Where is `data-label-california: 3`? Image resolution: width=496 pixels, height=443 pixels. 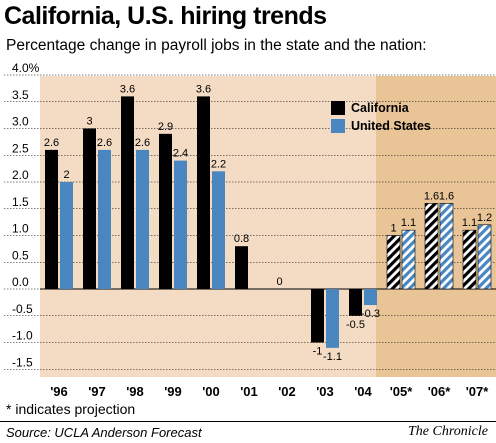
data-label-california: 3 is located at coordinates (89, 122).